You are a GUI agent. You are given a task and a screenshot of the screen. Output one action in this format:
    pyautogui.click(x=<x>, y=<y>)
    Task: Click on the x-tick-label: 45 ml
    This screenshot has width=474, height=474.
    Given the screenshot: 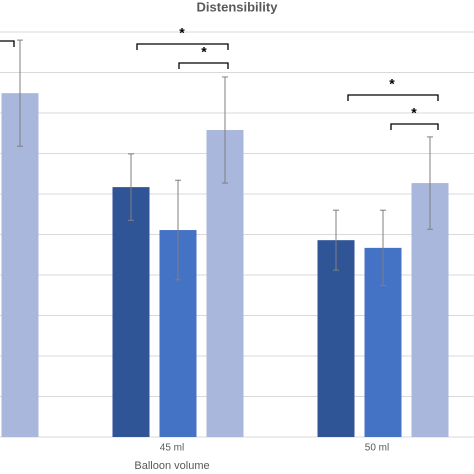 What is the action you would take?
    pyautogui.click(x=172, y=448)
    